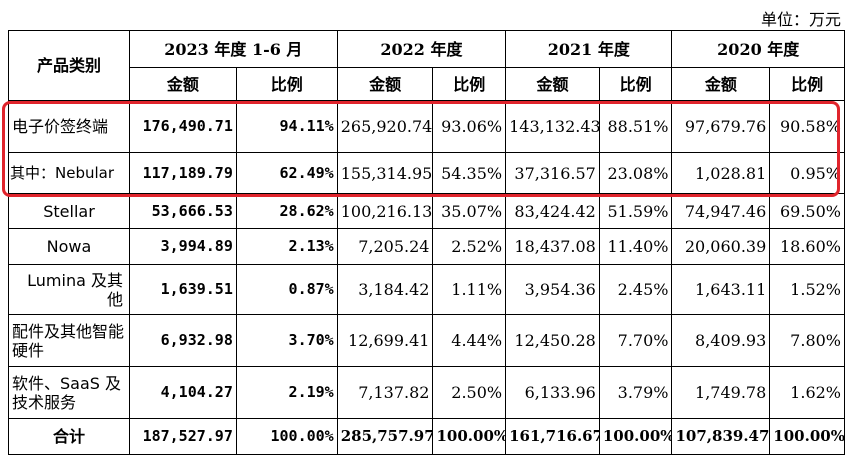 This screenshot has width=849, height=460. What do you see at coordinates (286, 289) in the screenshot?
I see `cell-value: 0.87%` at bounding box center [286, 289].